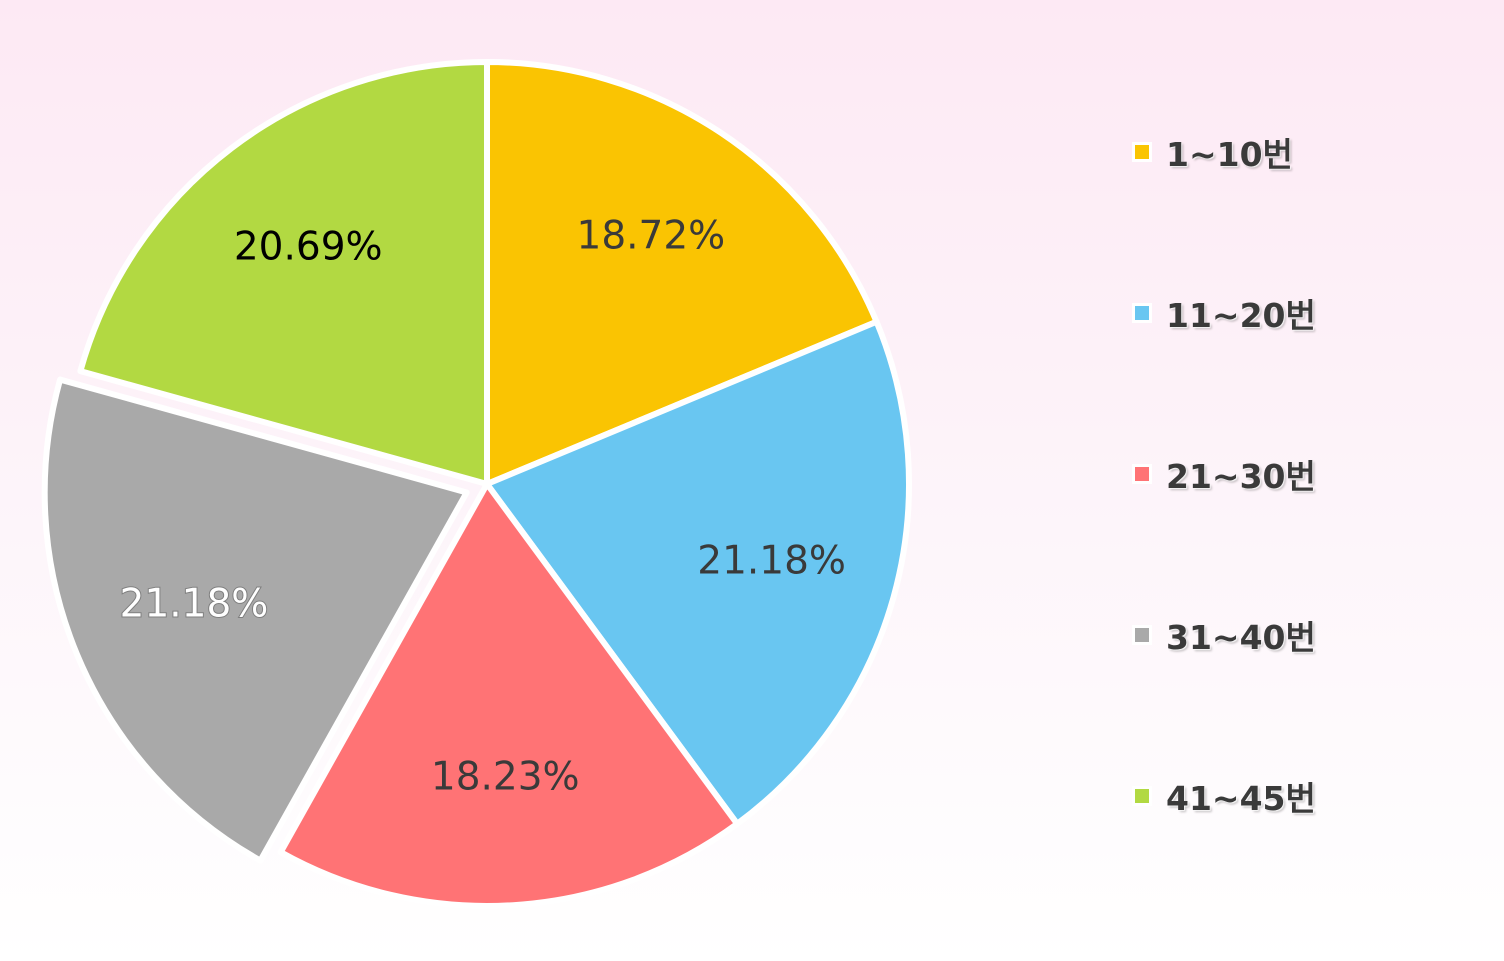 This screenshot has width=1504, height=961. Describe the element at coordinates (651, 236) in the screenshot. I see `slice-value-label: 18.72%` at that location.